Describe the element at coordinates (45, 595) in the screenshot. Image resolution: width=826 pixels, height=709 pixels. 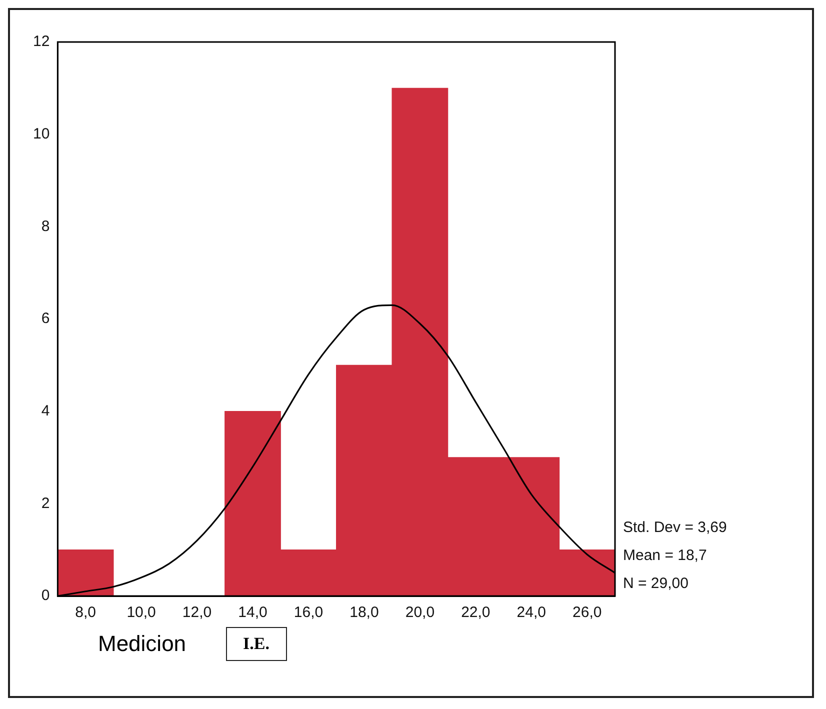
I see `y-tick-label: 0` at that location.